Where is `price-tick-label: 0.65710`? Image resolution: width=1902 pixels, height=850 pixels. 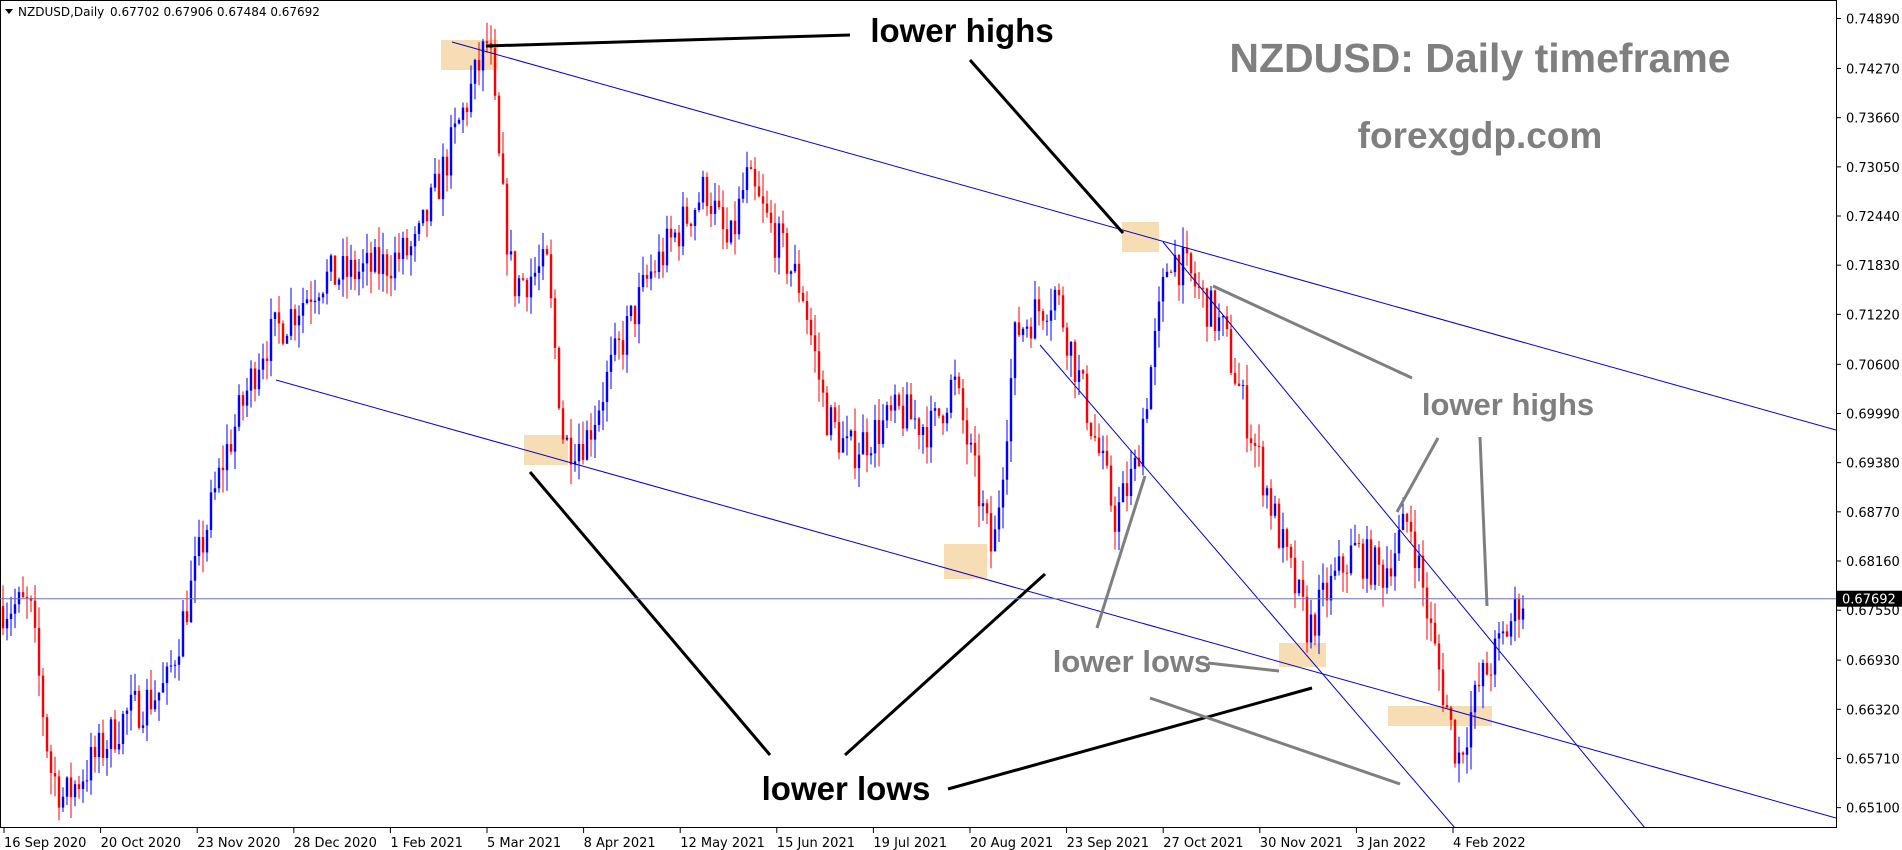
price-tick-label: 0.65710 is located at coordinates (1873, 759).